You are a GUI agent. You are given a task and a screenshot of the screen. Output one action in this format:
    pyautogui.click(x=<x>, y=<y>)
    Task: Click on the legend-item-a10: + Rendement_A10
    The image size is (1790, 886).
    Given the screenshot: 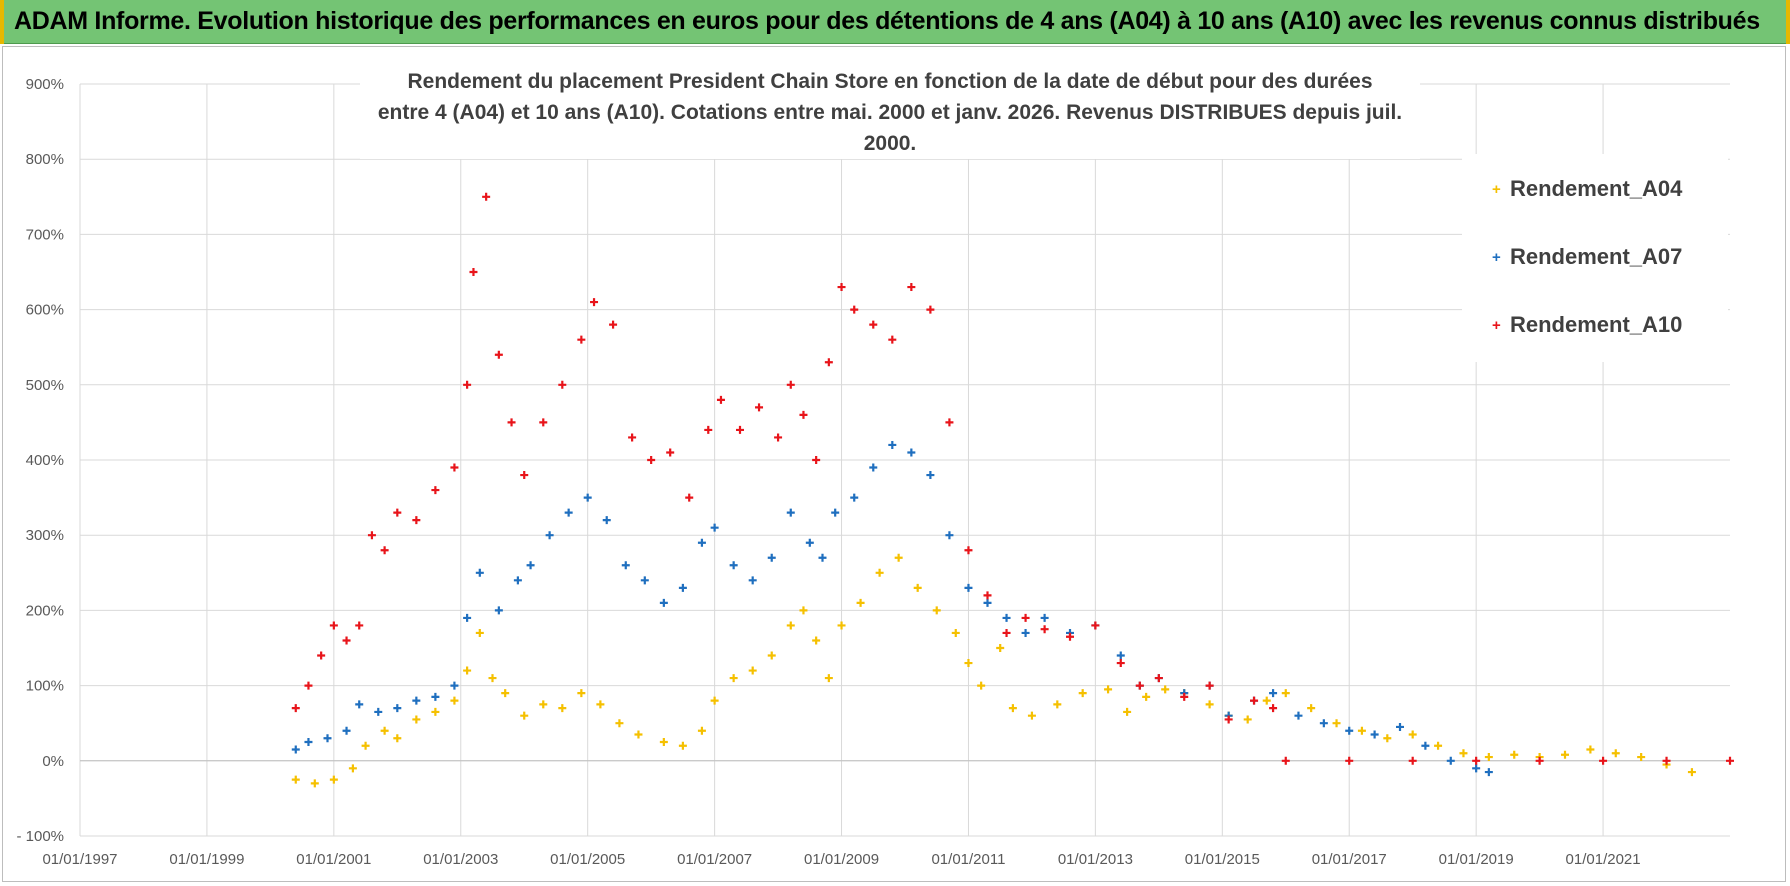 What is the action you would take?
    pyautogui.click(x=1587, y=325)
    